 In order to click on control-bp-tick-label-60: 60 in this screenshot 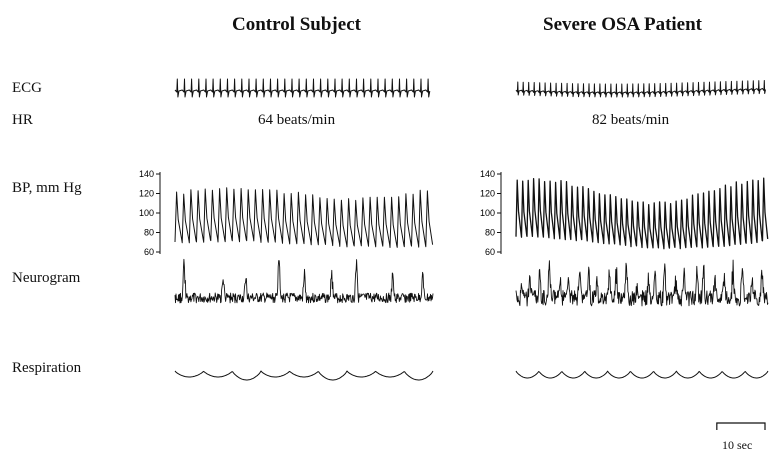, I will do `click(149, 252)`.